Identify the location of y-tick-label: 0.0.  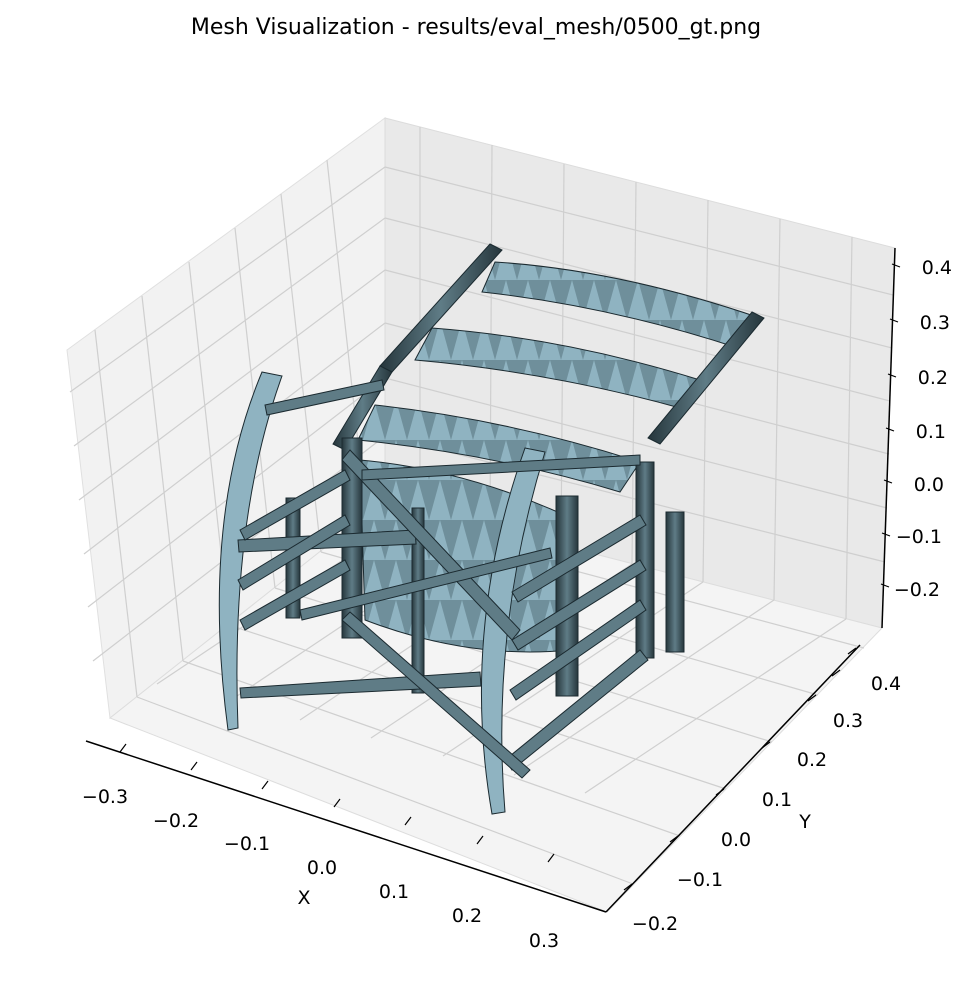
(736, 840).